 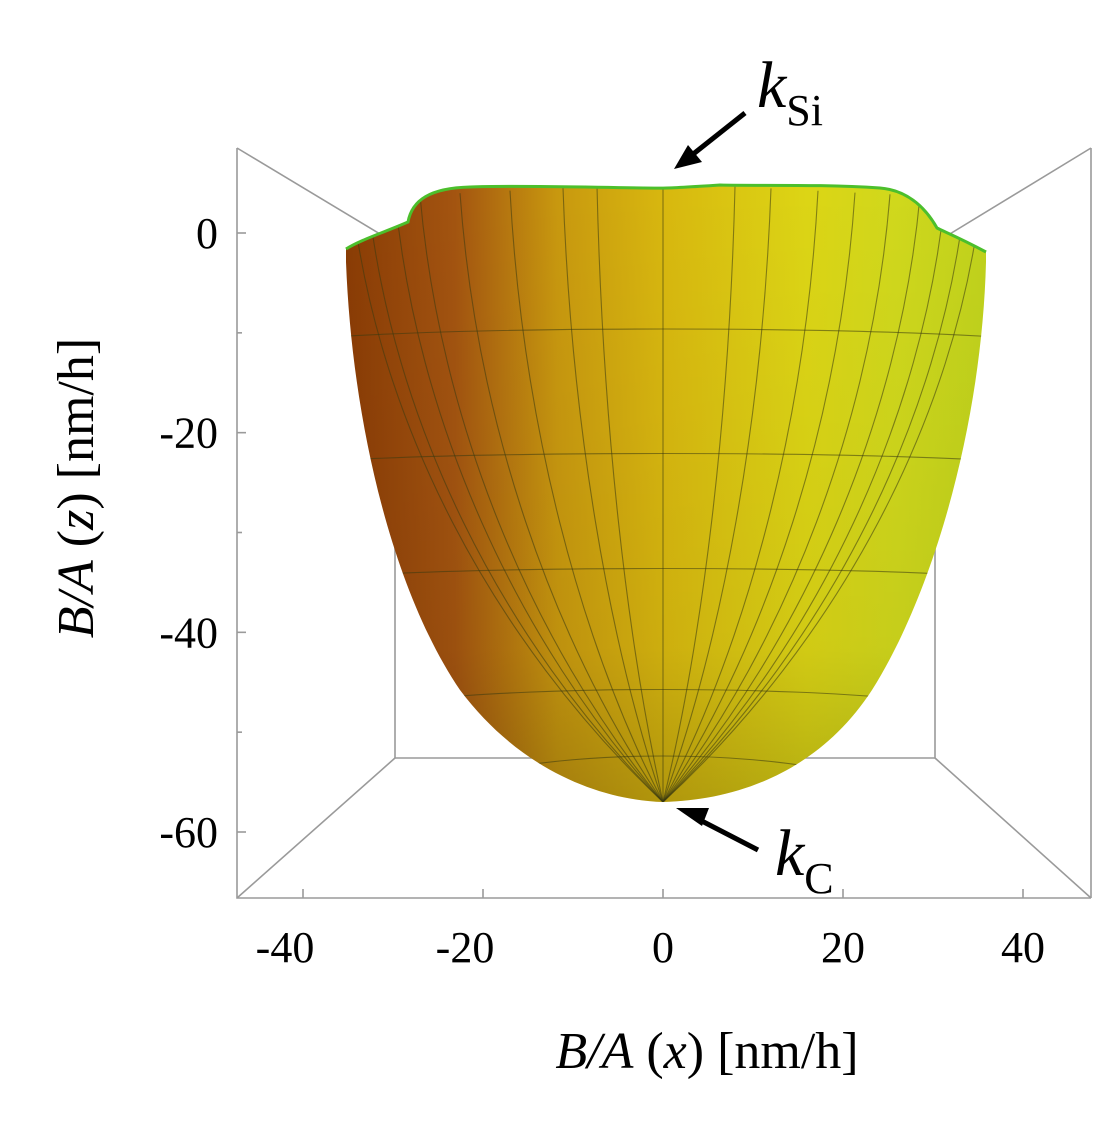 What do you see at coordinates (465, 947) in the screenshot?
I see `x-tick-label: -20` at bounding box center [465, 947].